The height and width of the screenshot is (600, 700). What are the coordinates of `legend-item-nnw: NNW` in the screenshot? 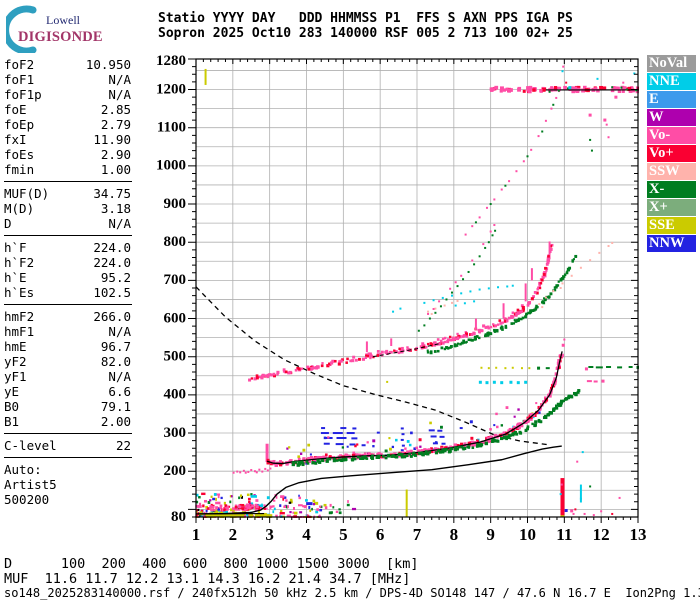 It's located at (671, 243).